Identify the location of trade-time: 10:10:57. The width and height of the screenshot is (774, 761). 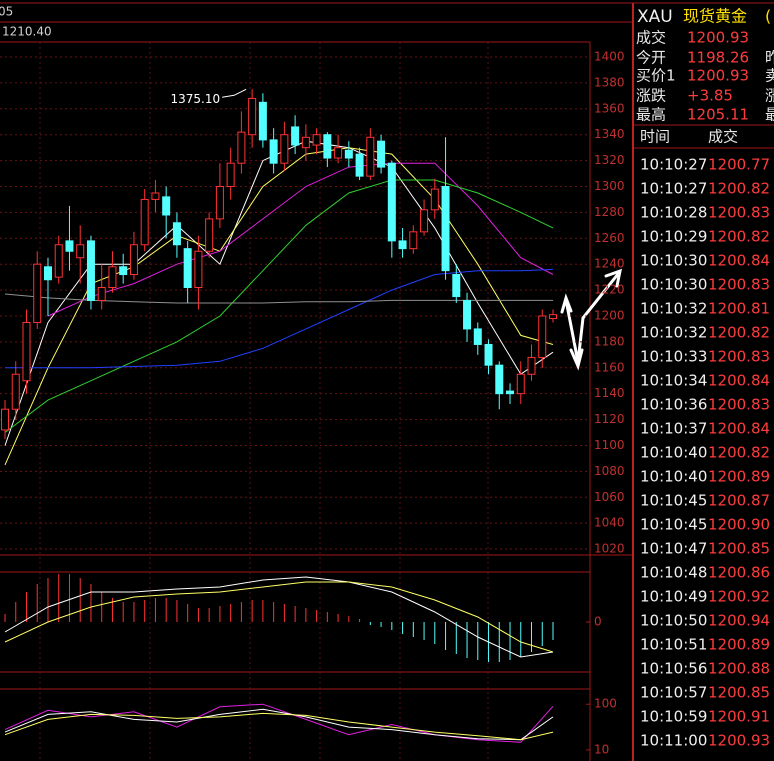
(673, 693).